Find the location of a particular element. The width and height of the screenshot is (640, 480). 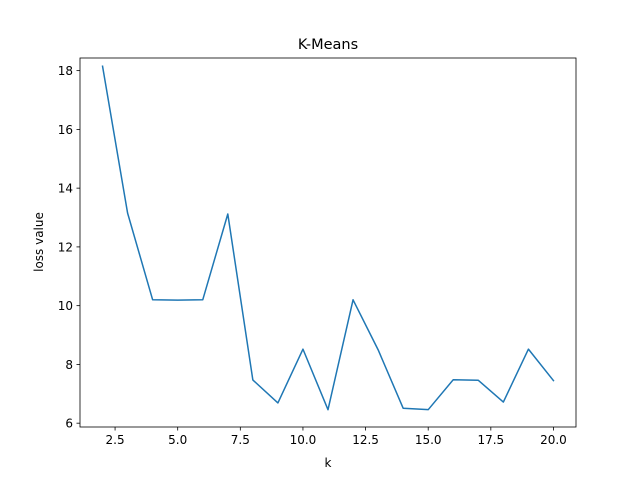

chart-title: K-Means is located at coordinates (328, 45).